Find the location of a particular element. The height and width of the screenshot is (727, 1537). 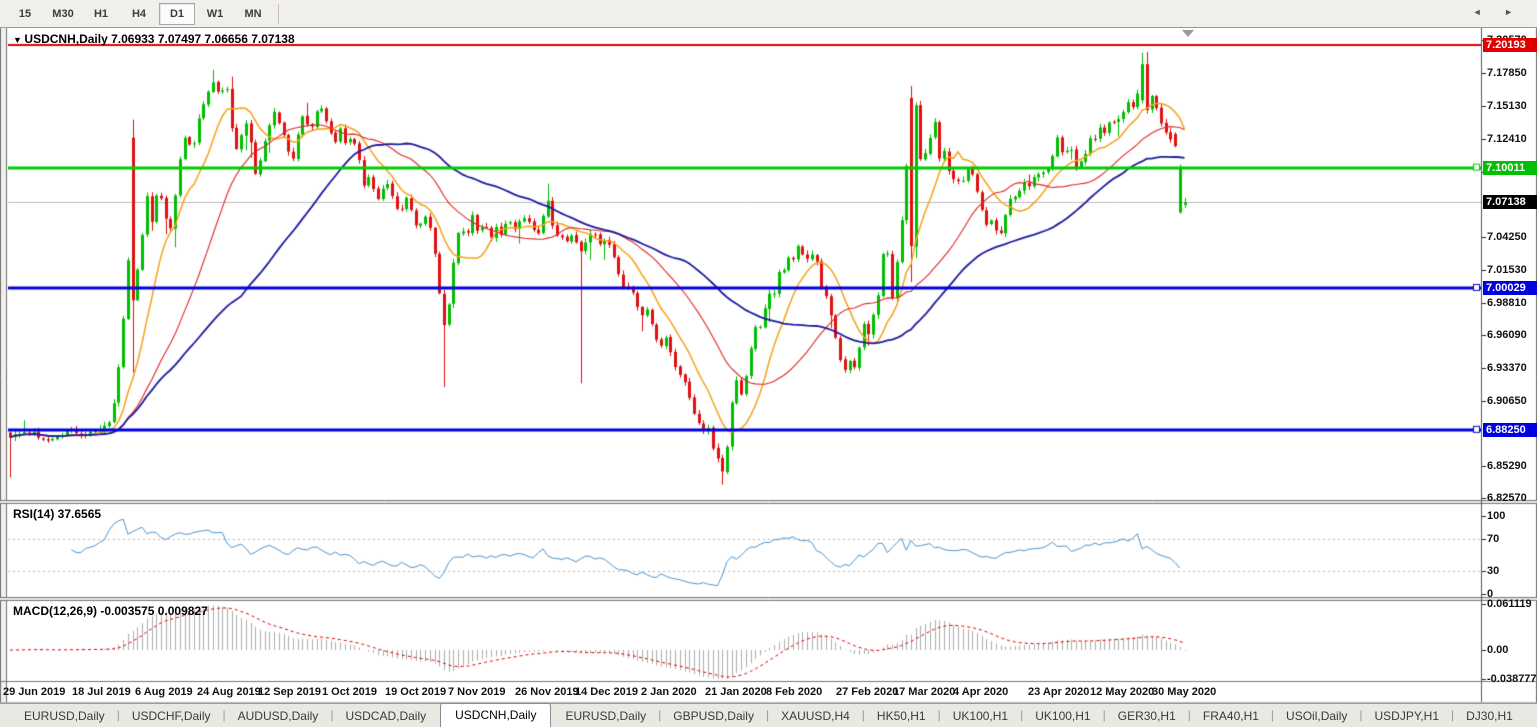

price-tick-label: 7.01530 is located at coordinates (1507, 269).